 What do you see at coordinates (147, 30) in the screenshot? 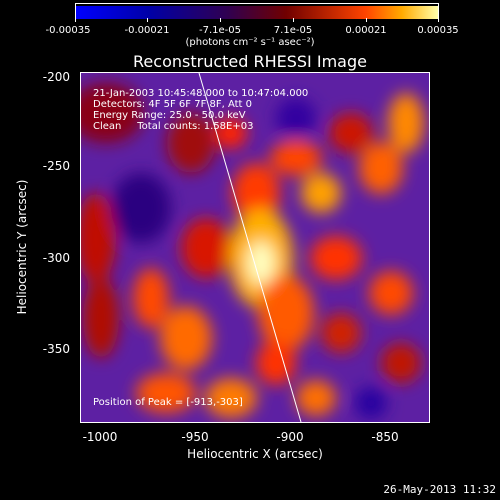
I see `colorbar-tick-label: -0.00021` at bounding box center [147, 30].